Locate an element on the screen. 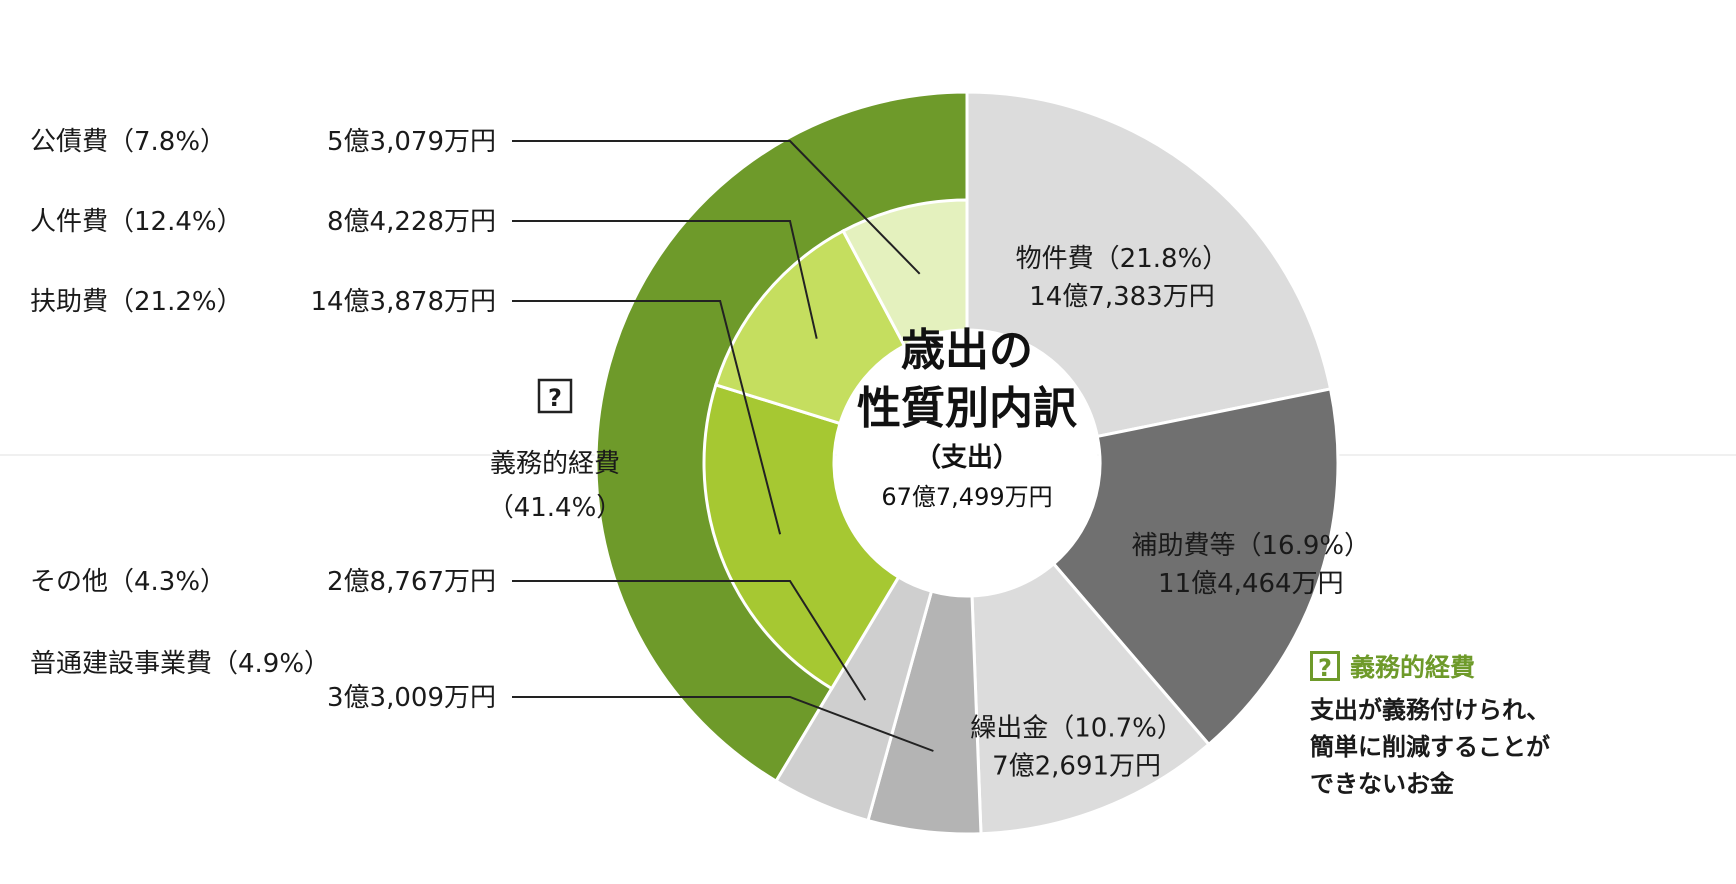 The width and height of the screenshot is (1736, 884). center-total: 67億7,499万円 is located at coordinates (966, 497).